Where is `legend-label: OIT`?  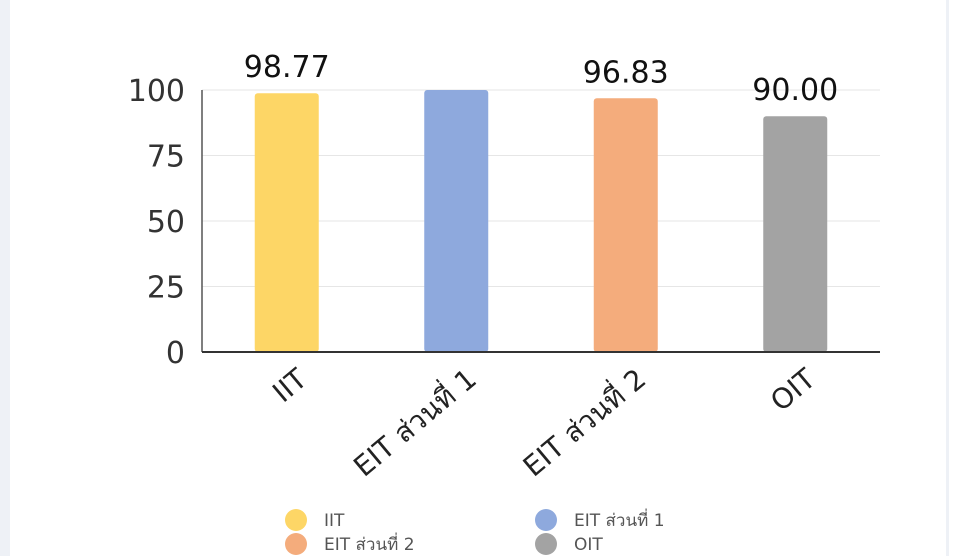 legend-label: OIT is located at coordinates (588, 545).